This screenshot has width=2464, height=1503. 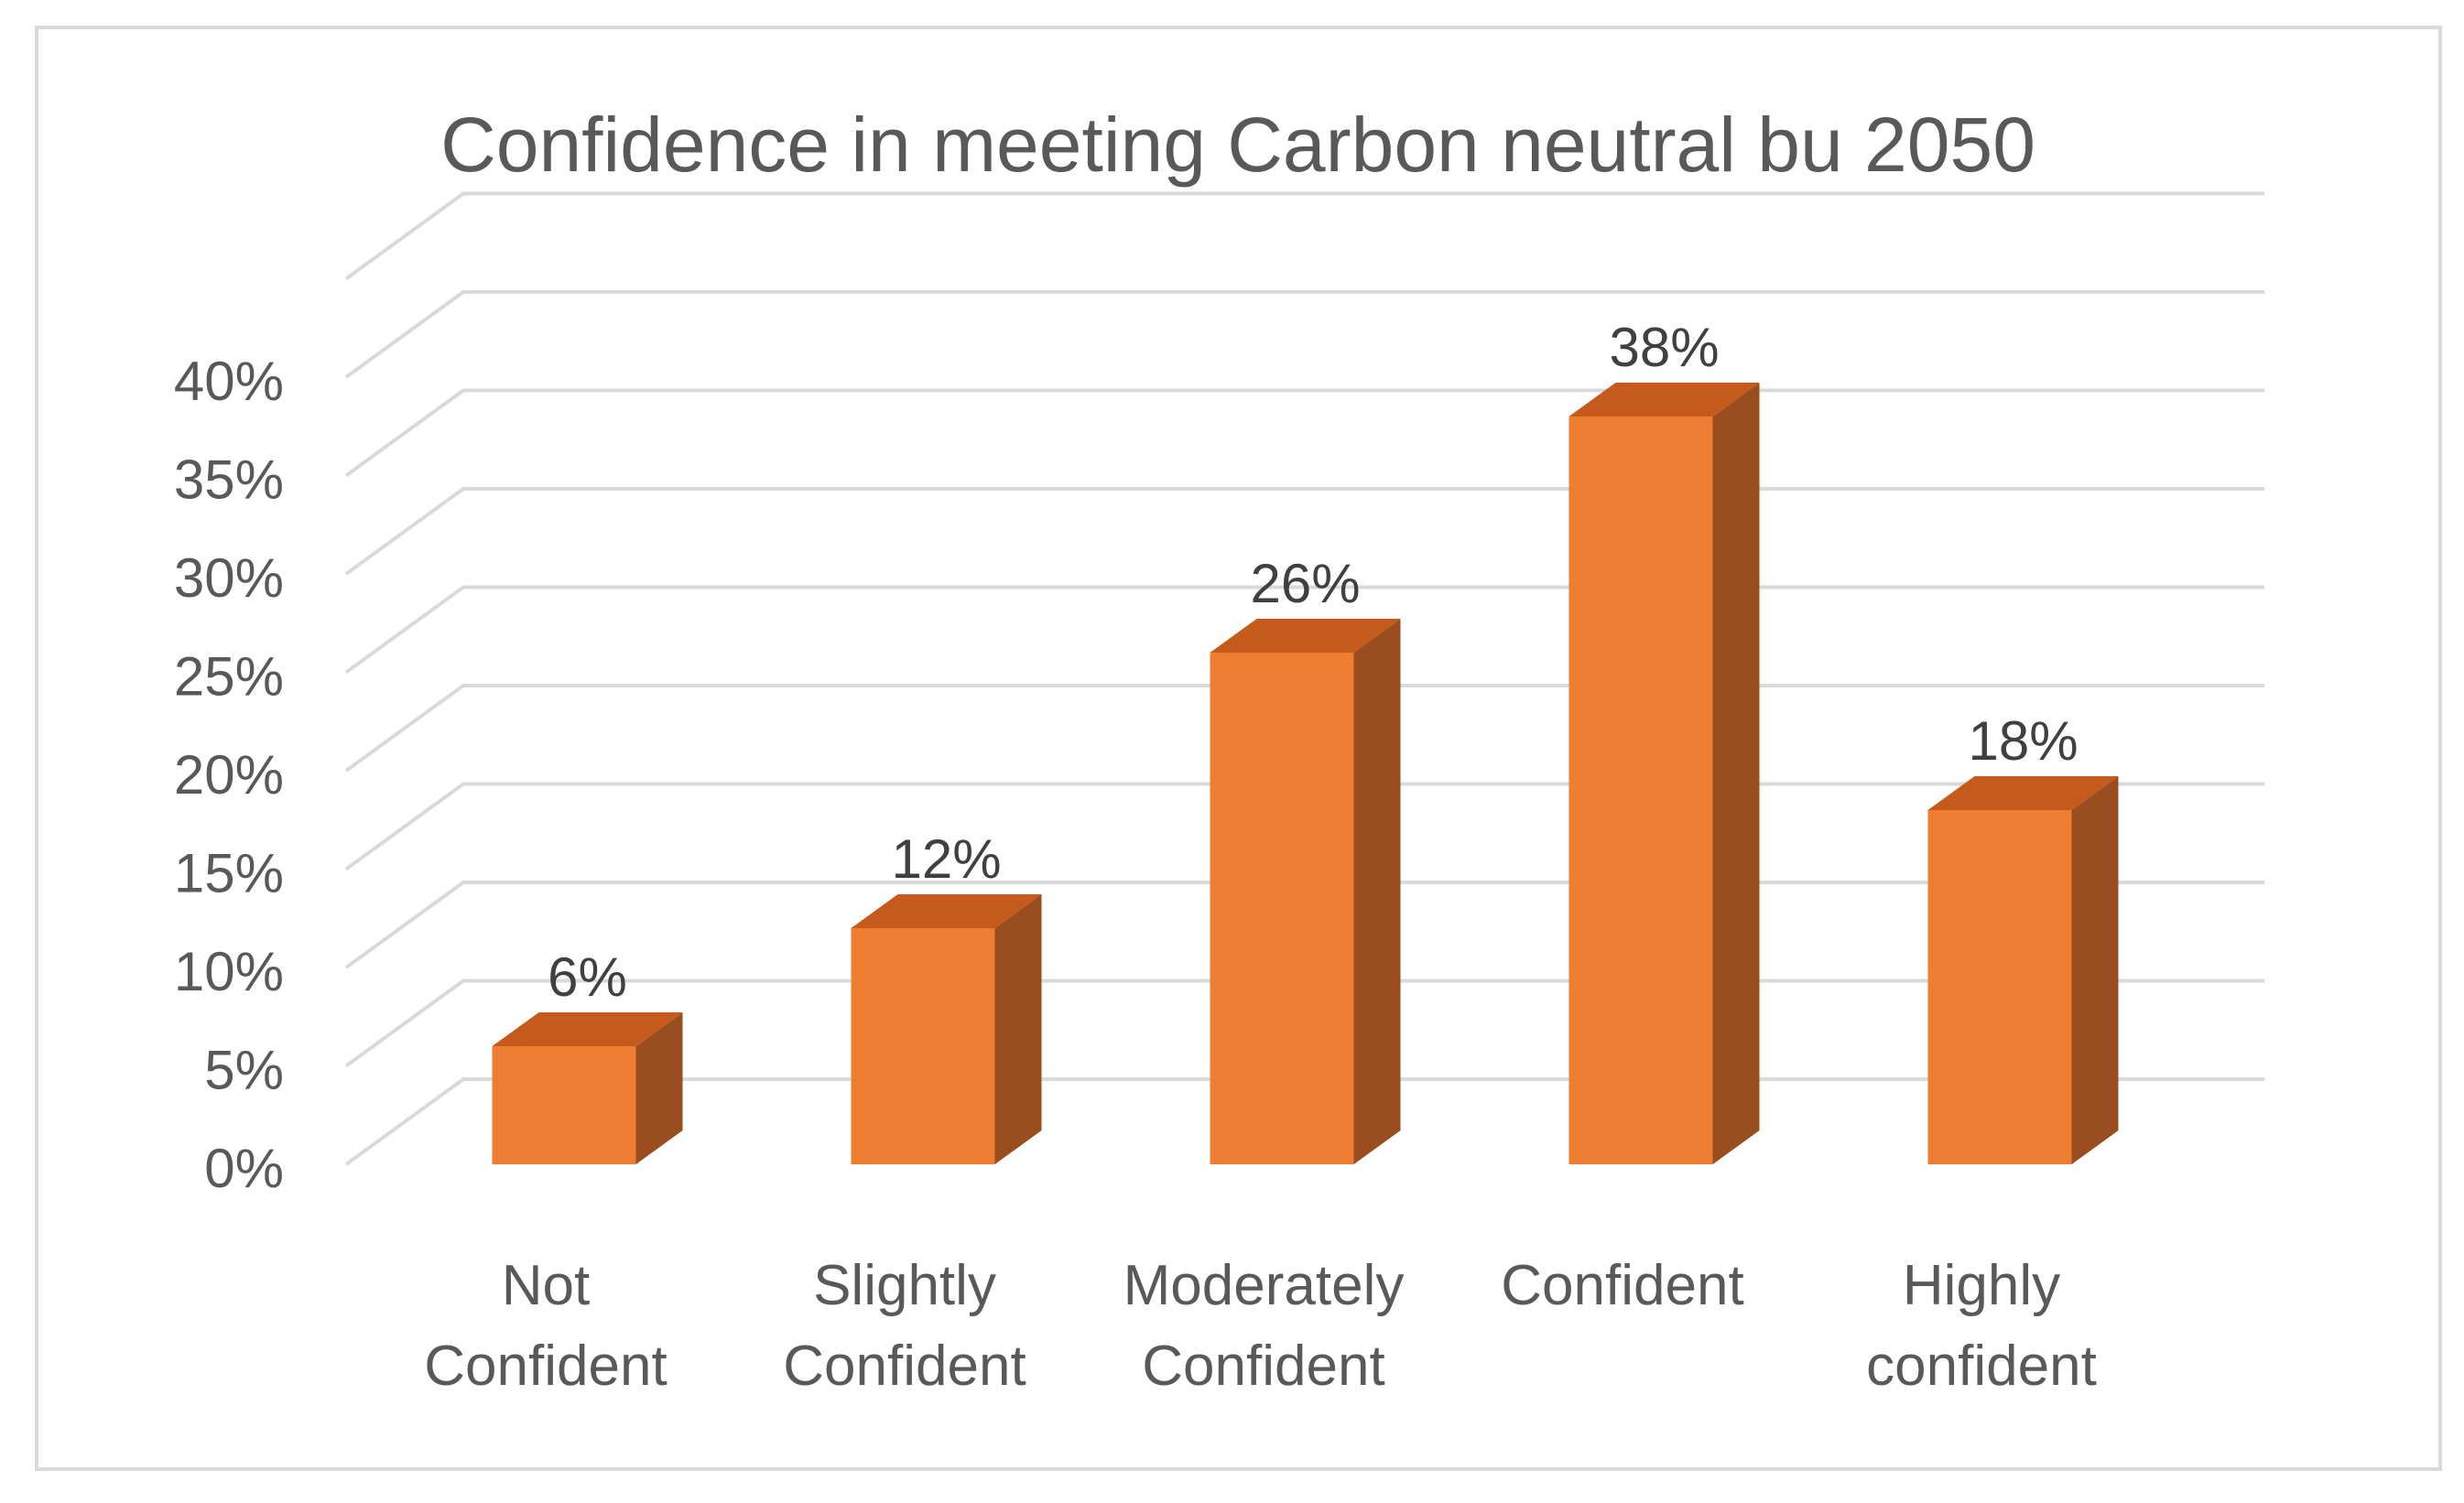 What do you see at coordinates (1981, 1366) in the screenshot?
I see `x-tick-line: confident` at bounding box center [1981, 1366].